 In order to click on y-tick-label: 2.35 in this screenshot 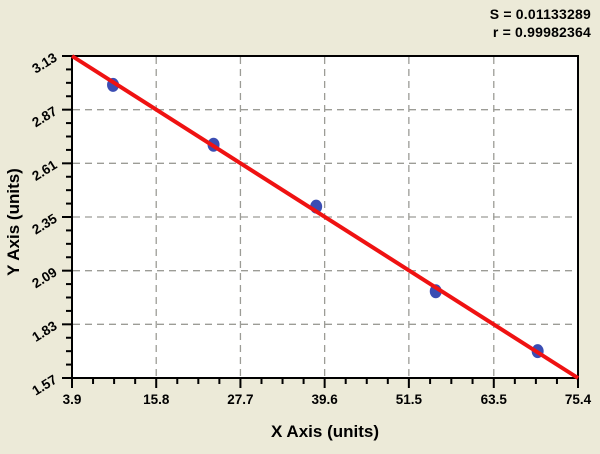, I will do `click(44, 224)`.